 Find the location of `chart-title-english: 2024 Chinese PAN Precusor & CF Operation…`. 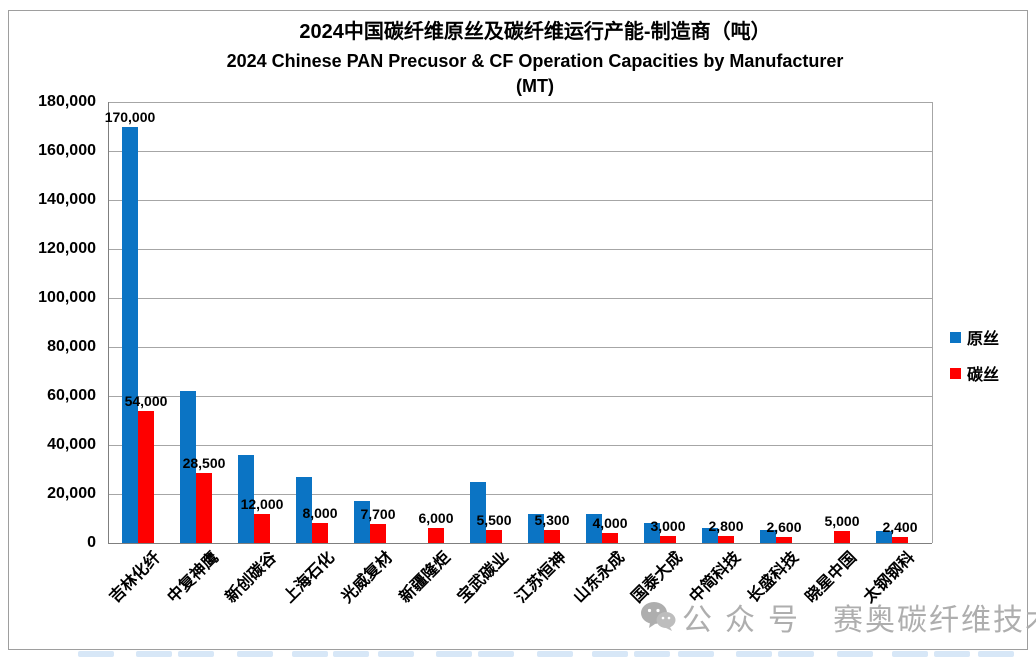

chart-title-english: 2024 Chinese PAN Precusor & CF Operation… is located at coordinates (535, 61).